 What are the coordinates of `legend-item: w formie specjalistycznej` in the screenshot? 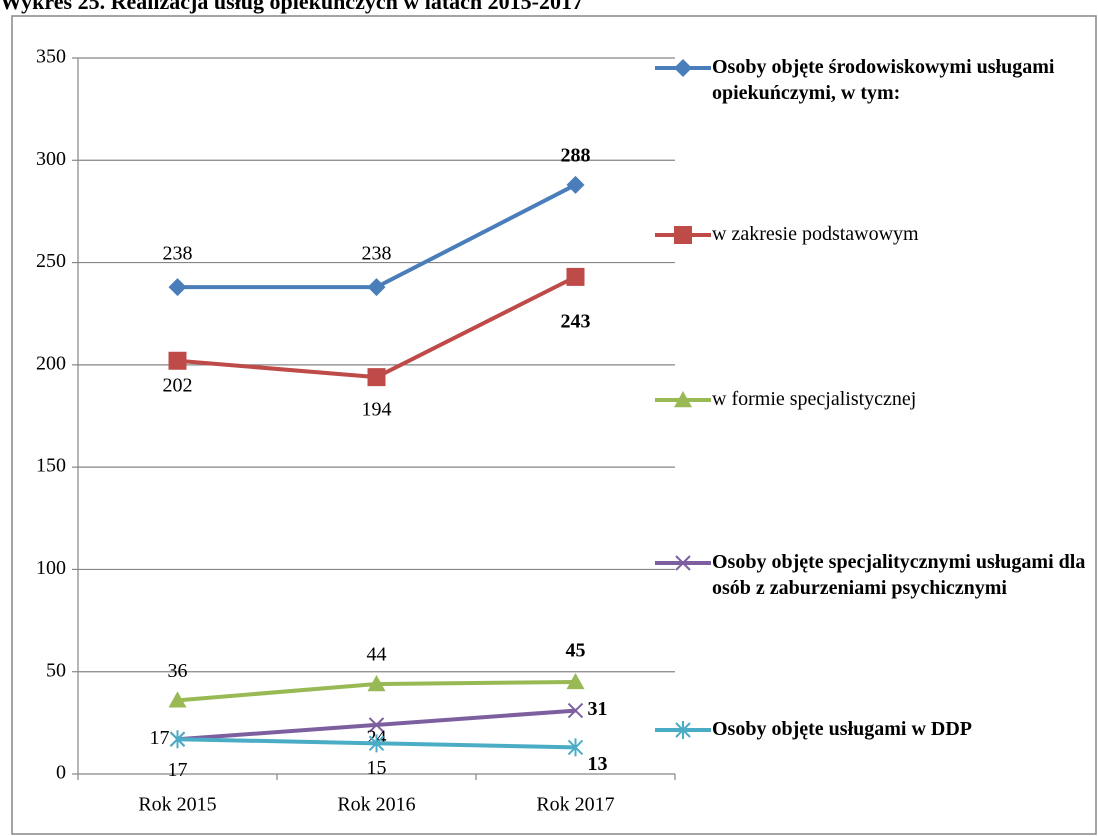 It's located at (814, 399).